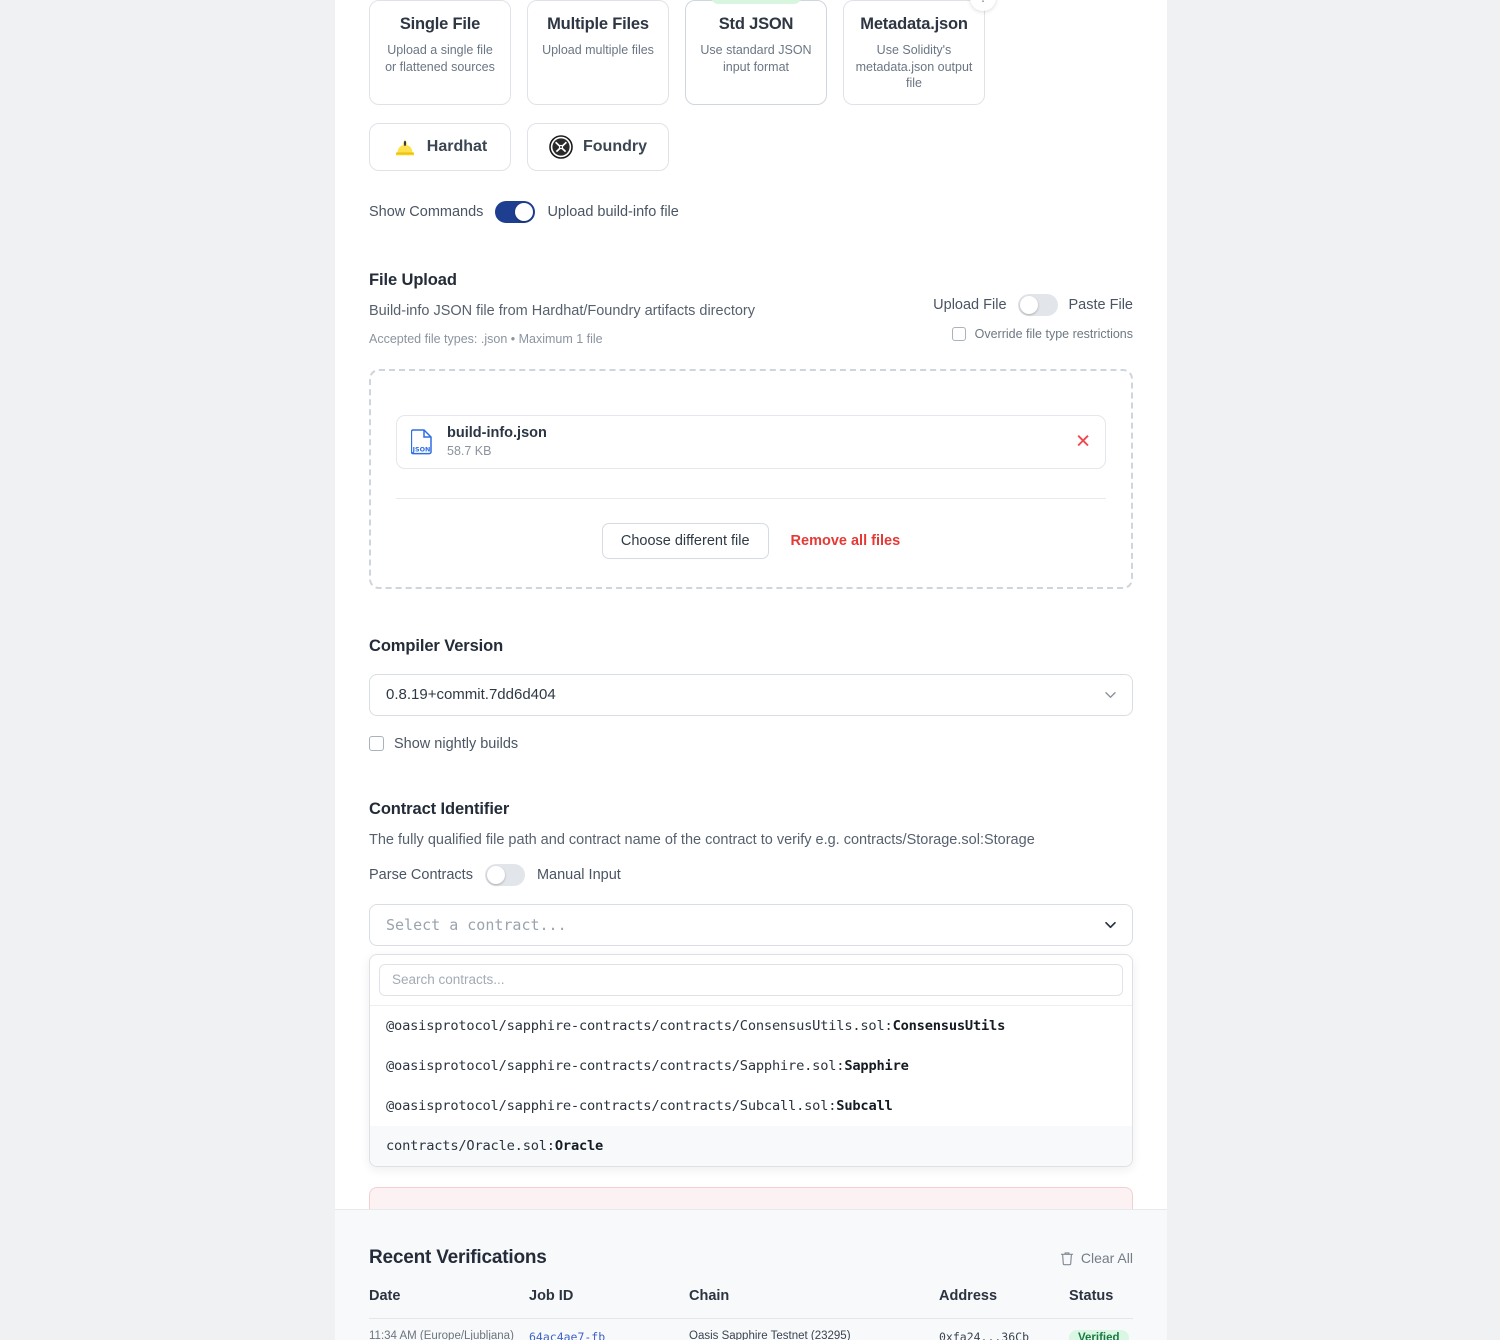  I want to click on format-card-description: Use standard JSON input format, so click(756, 58).